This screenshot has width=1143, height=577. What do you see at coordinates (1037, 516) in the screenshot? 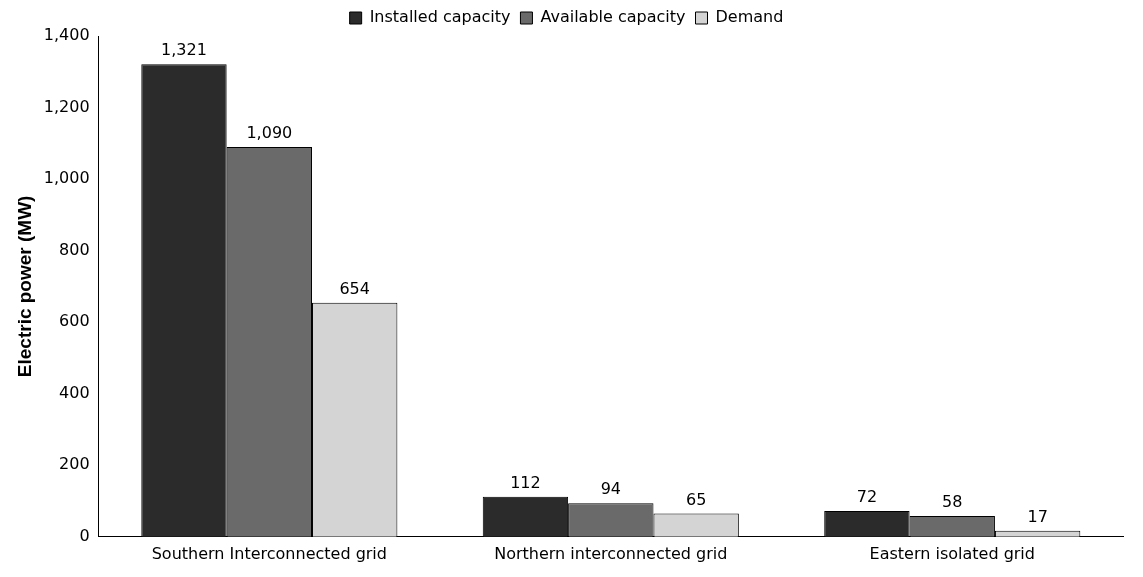
I see `data-label: 17` at bounding box center [1037, 516].